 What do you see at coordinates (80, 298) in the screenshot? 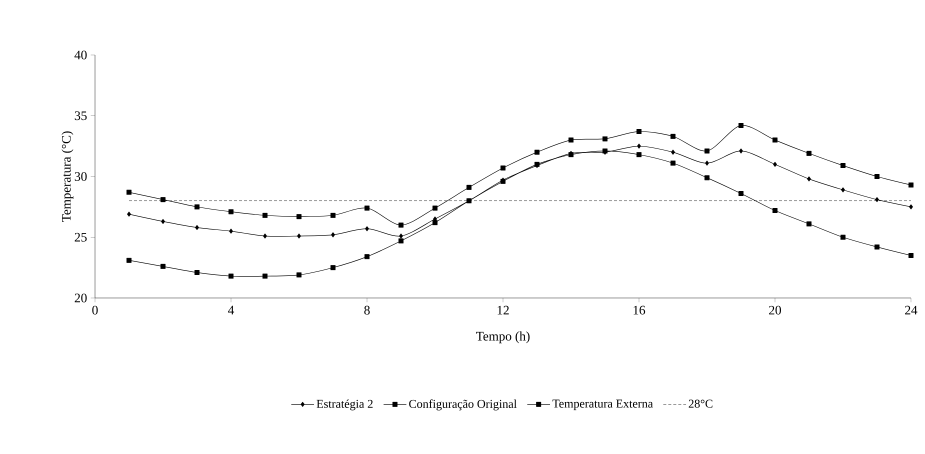
I see `y-tick-label: 20` at bounding box center [80, 298].